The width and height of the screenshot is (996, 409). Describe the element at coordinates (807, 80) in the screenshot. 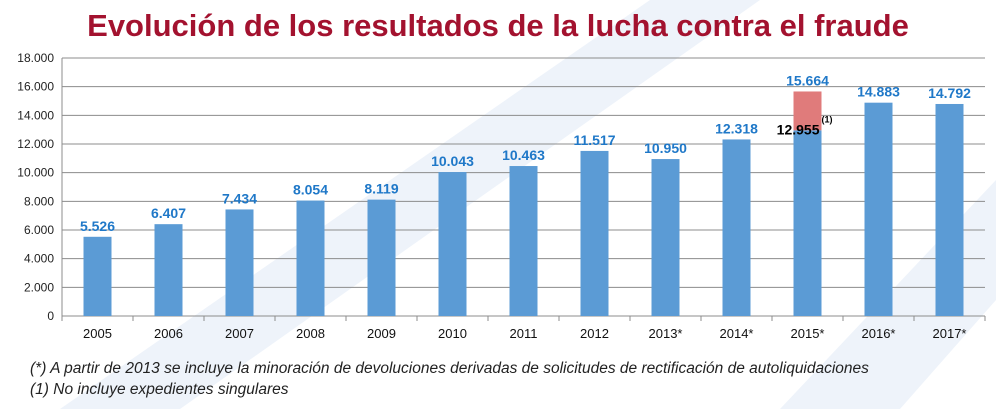

I see `data-label: 15.664` at that location.